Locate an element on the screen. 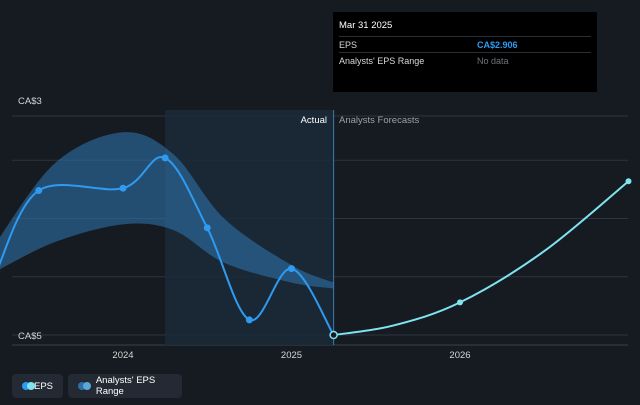  range-legend-icon is located at coordinates (84, 386).